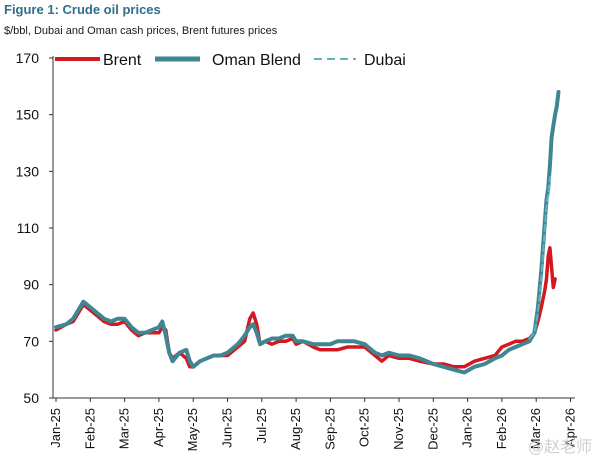 The width and height of the screenshot is (612, 465). I want to click on x-tick-label: Jul-25, so click(261, 425).